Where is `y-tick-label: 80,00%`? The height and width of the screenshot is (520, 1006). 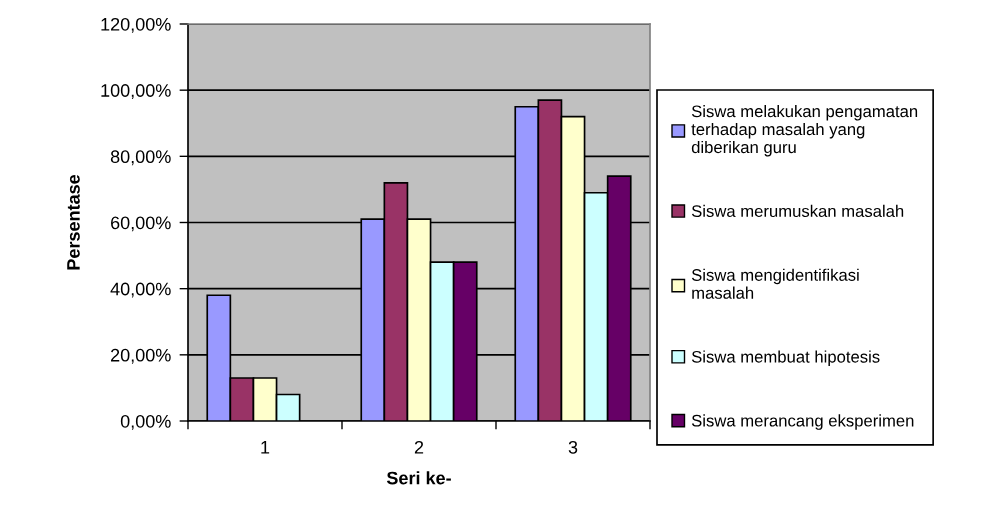 y-tick-label: 80,00% is located at coordinates (140, 158).